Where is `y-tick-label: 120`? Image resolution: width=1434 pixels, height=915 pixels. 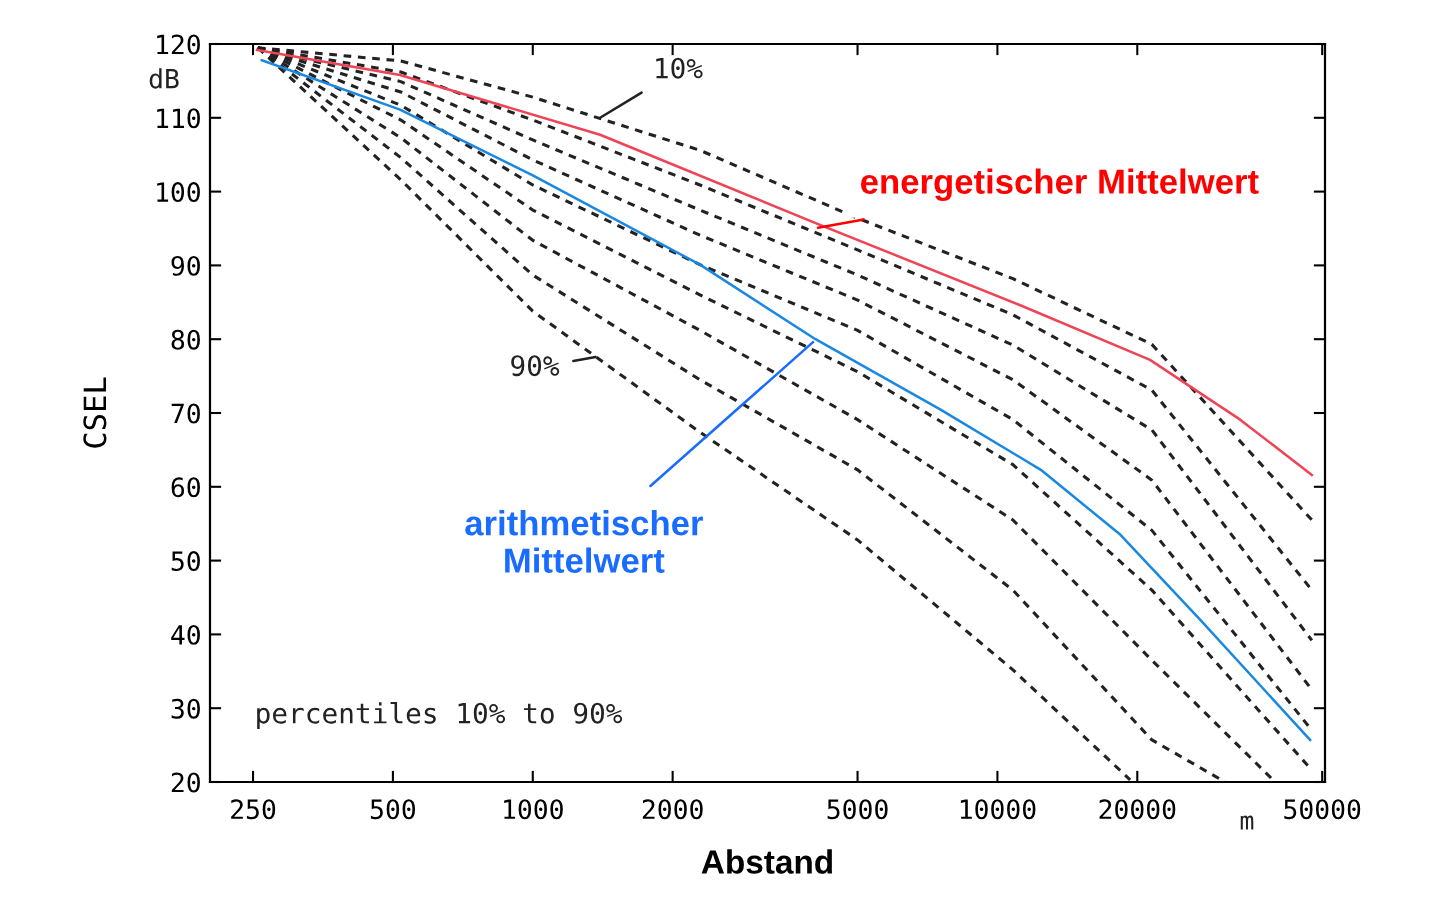
y-tick-label: 120 is located at coordinates (178, 44).